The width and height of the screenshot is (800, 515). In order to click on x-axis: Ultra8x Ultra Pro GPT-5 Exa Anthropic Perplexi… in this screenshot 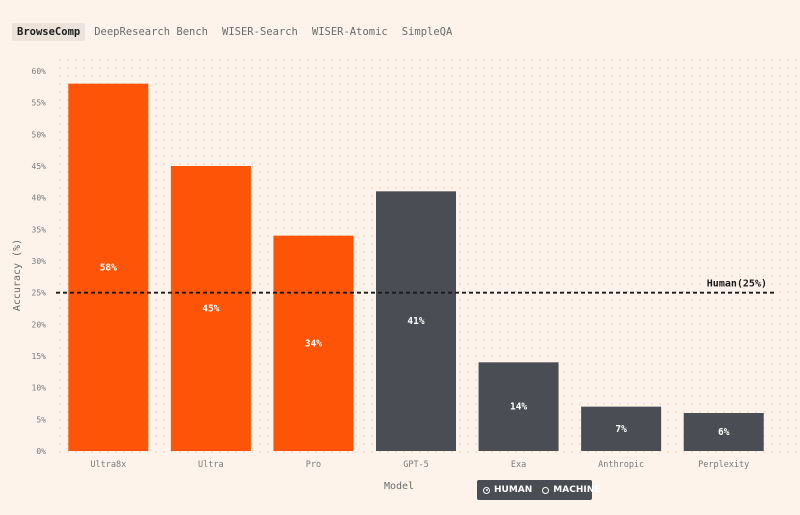, I will do `click(419, 465)`.